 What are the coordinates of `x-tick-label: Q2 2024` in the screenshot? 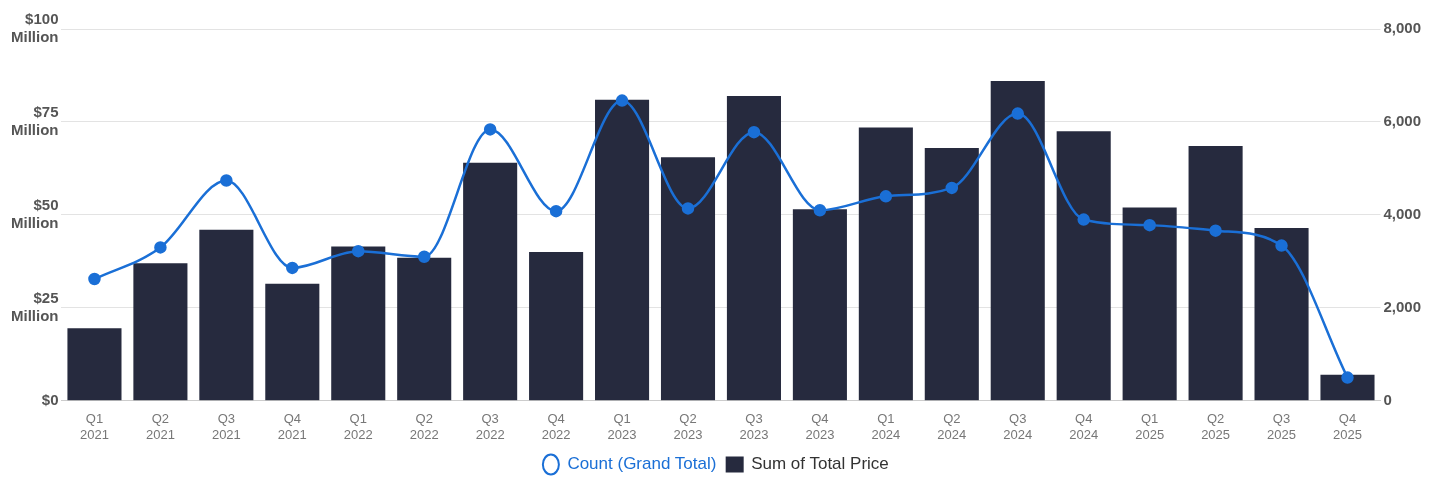 It's located at (952, 426).